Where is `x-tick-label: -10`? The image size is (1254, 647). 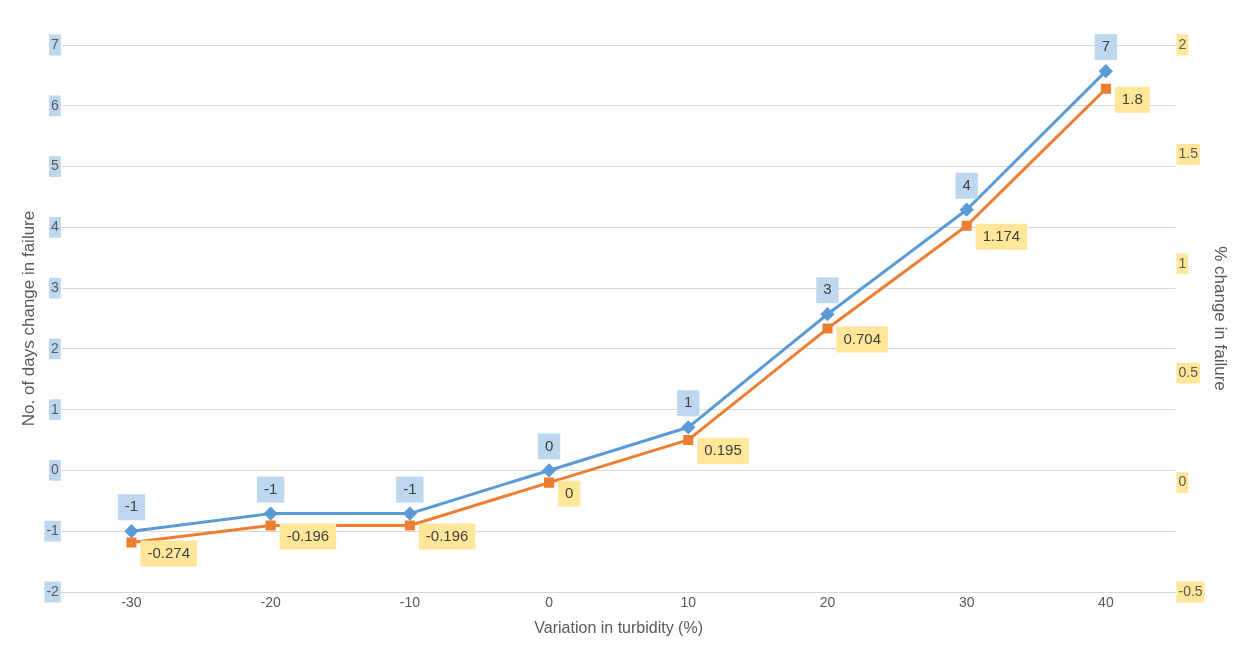
x-tick-label: -10 is located at coordinates (410, 602).